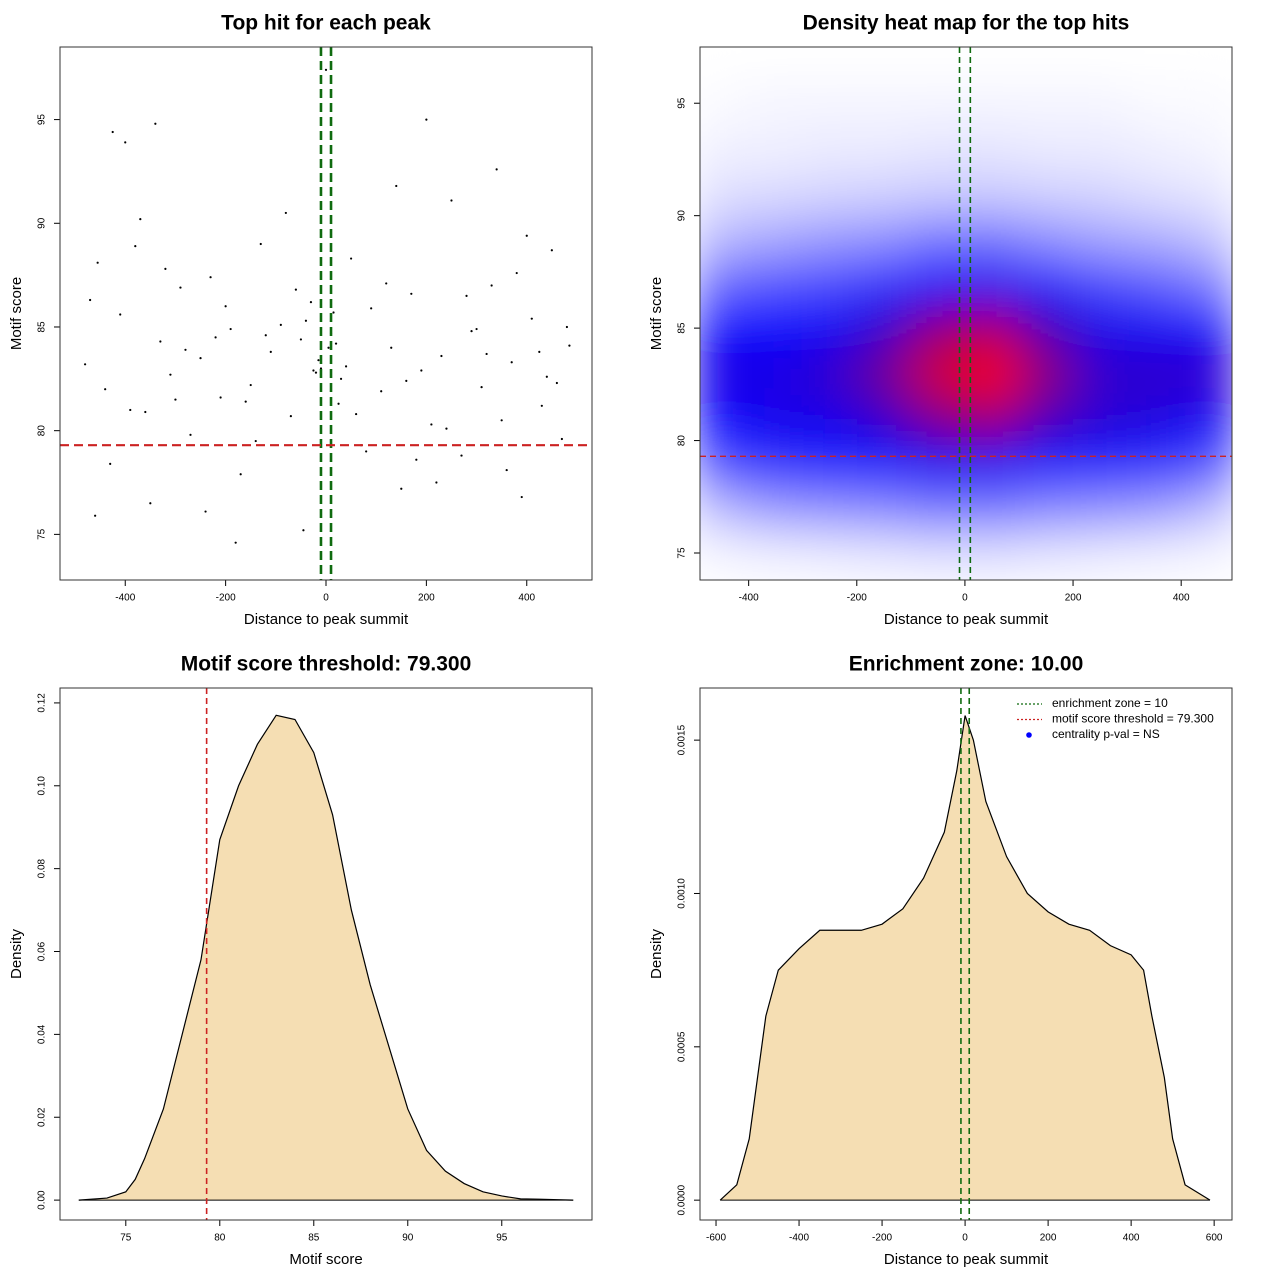 This screenshot has height=1280, width=1280. What do you see at coordinates (682, 1199) in the screenshot?
I see `y-tick-label: 0.0000` at bounding box center [682, 1199].